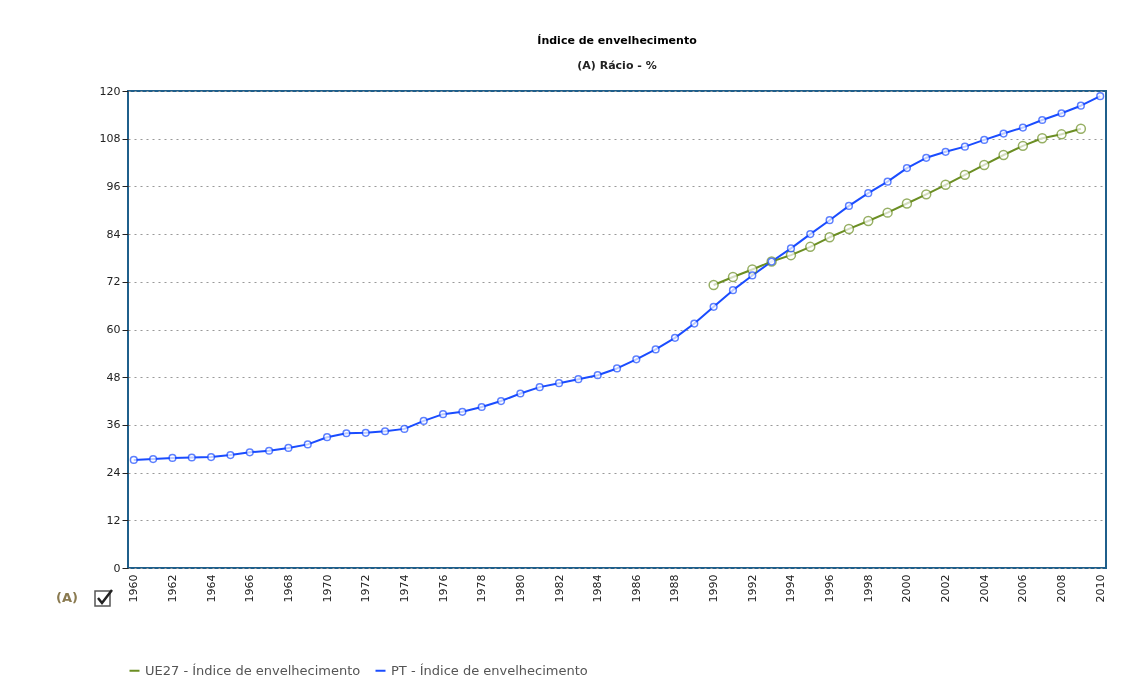  Describe the element at coordinates (868, 588) in the screenshot. I see `x-tick-label: 1998` at that location.